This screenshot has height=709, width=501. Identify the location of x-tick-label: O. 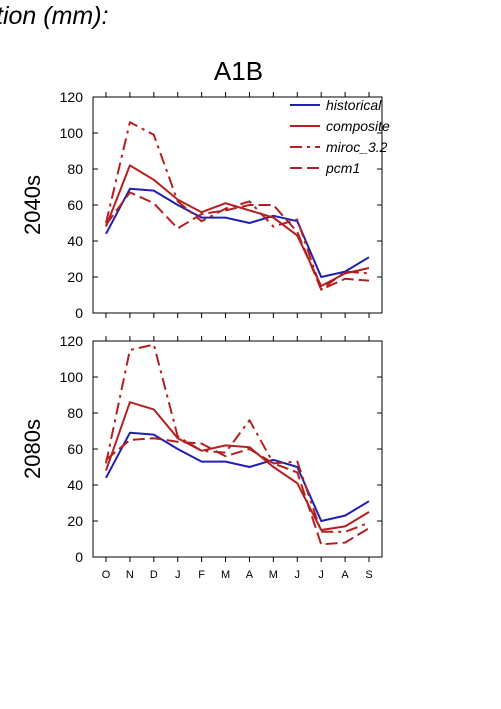
(106, 575).